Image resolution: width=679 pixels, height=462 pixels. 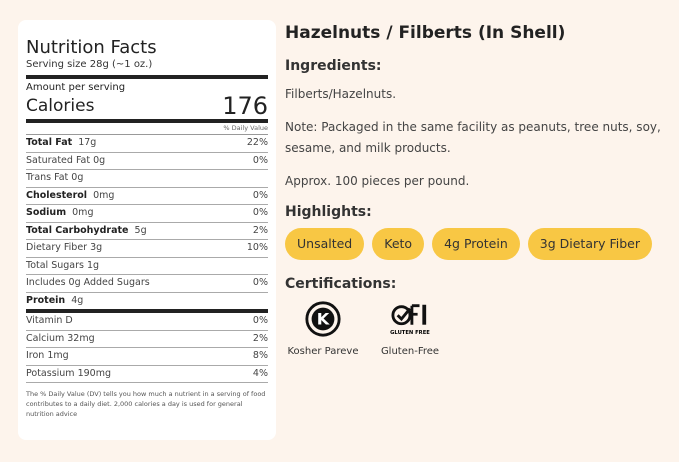 What do you see at coordinates (57, 195) in the screenshot?
I see `nutrient-name: Cholesterol` at bounding box center [57, 195].